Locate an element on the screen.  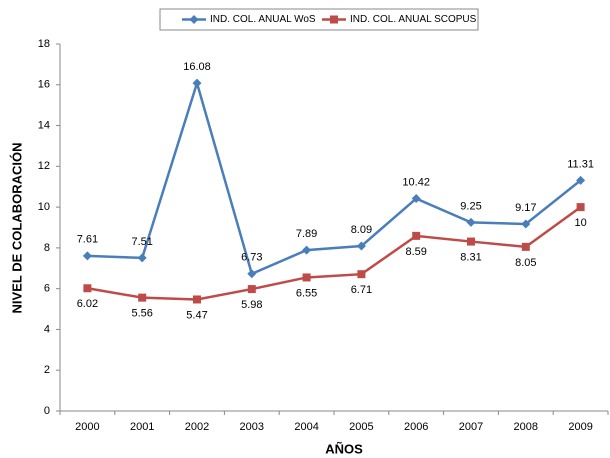
x-axis-title: AÑOS is located at coordinates (344, 448).